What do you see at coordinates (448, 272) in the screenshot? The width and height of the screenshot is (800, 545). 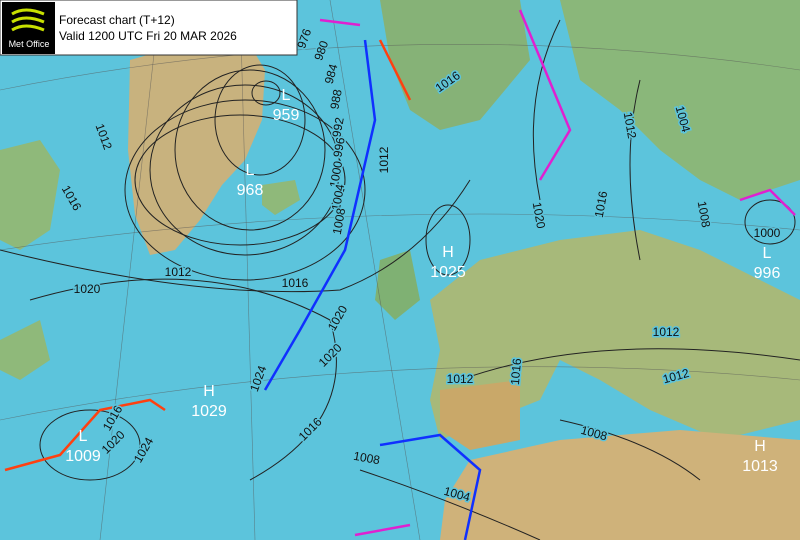 I see `center-pressure: 1025` at bounding box center [448, 272].